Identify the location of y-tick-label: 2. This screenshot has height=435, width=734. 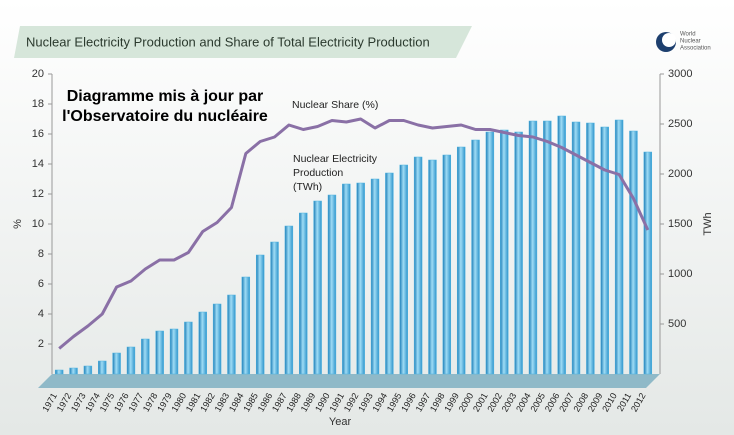
(41, 344).